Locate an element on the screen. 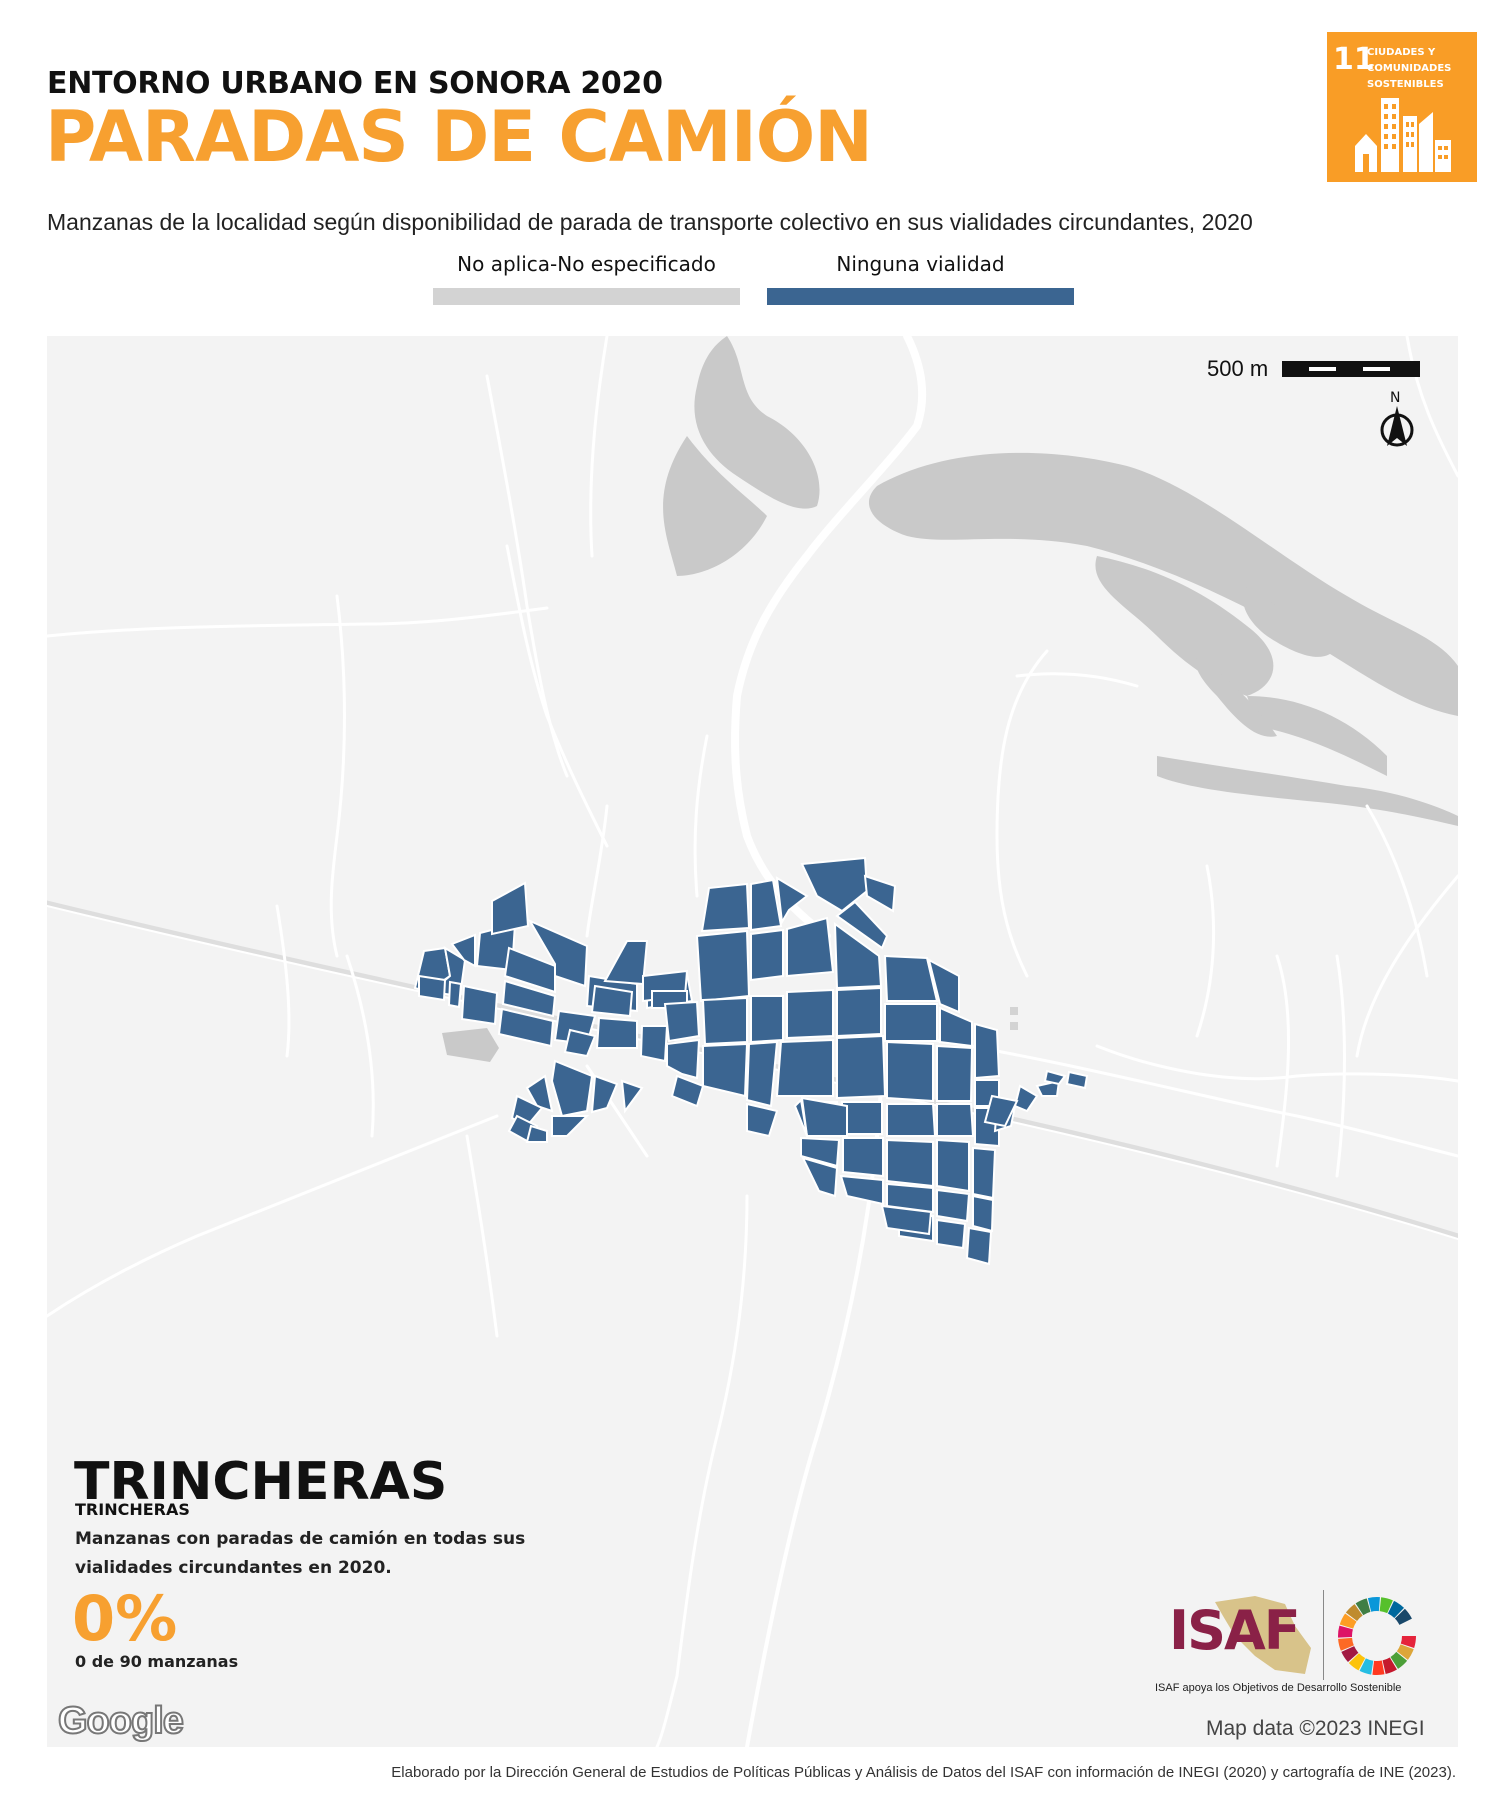 The height and width of the screenshot is (1800, 1500). stat-count: 0 de 90 manzanas is located at coordinates (157, 1661).